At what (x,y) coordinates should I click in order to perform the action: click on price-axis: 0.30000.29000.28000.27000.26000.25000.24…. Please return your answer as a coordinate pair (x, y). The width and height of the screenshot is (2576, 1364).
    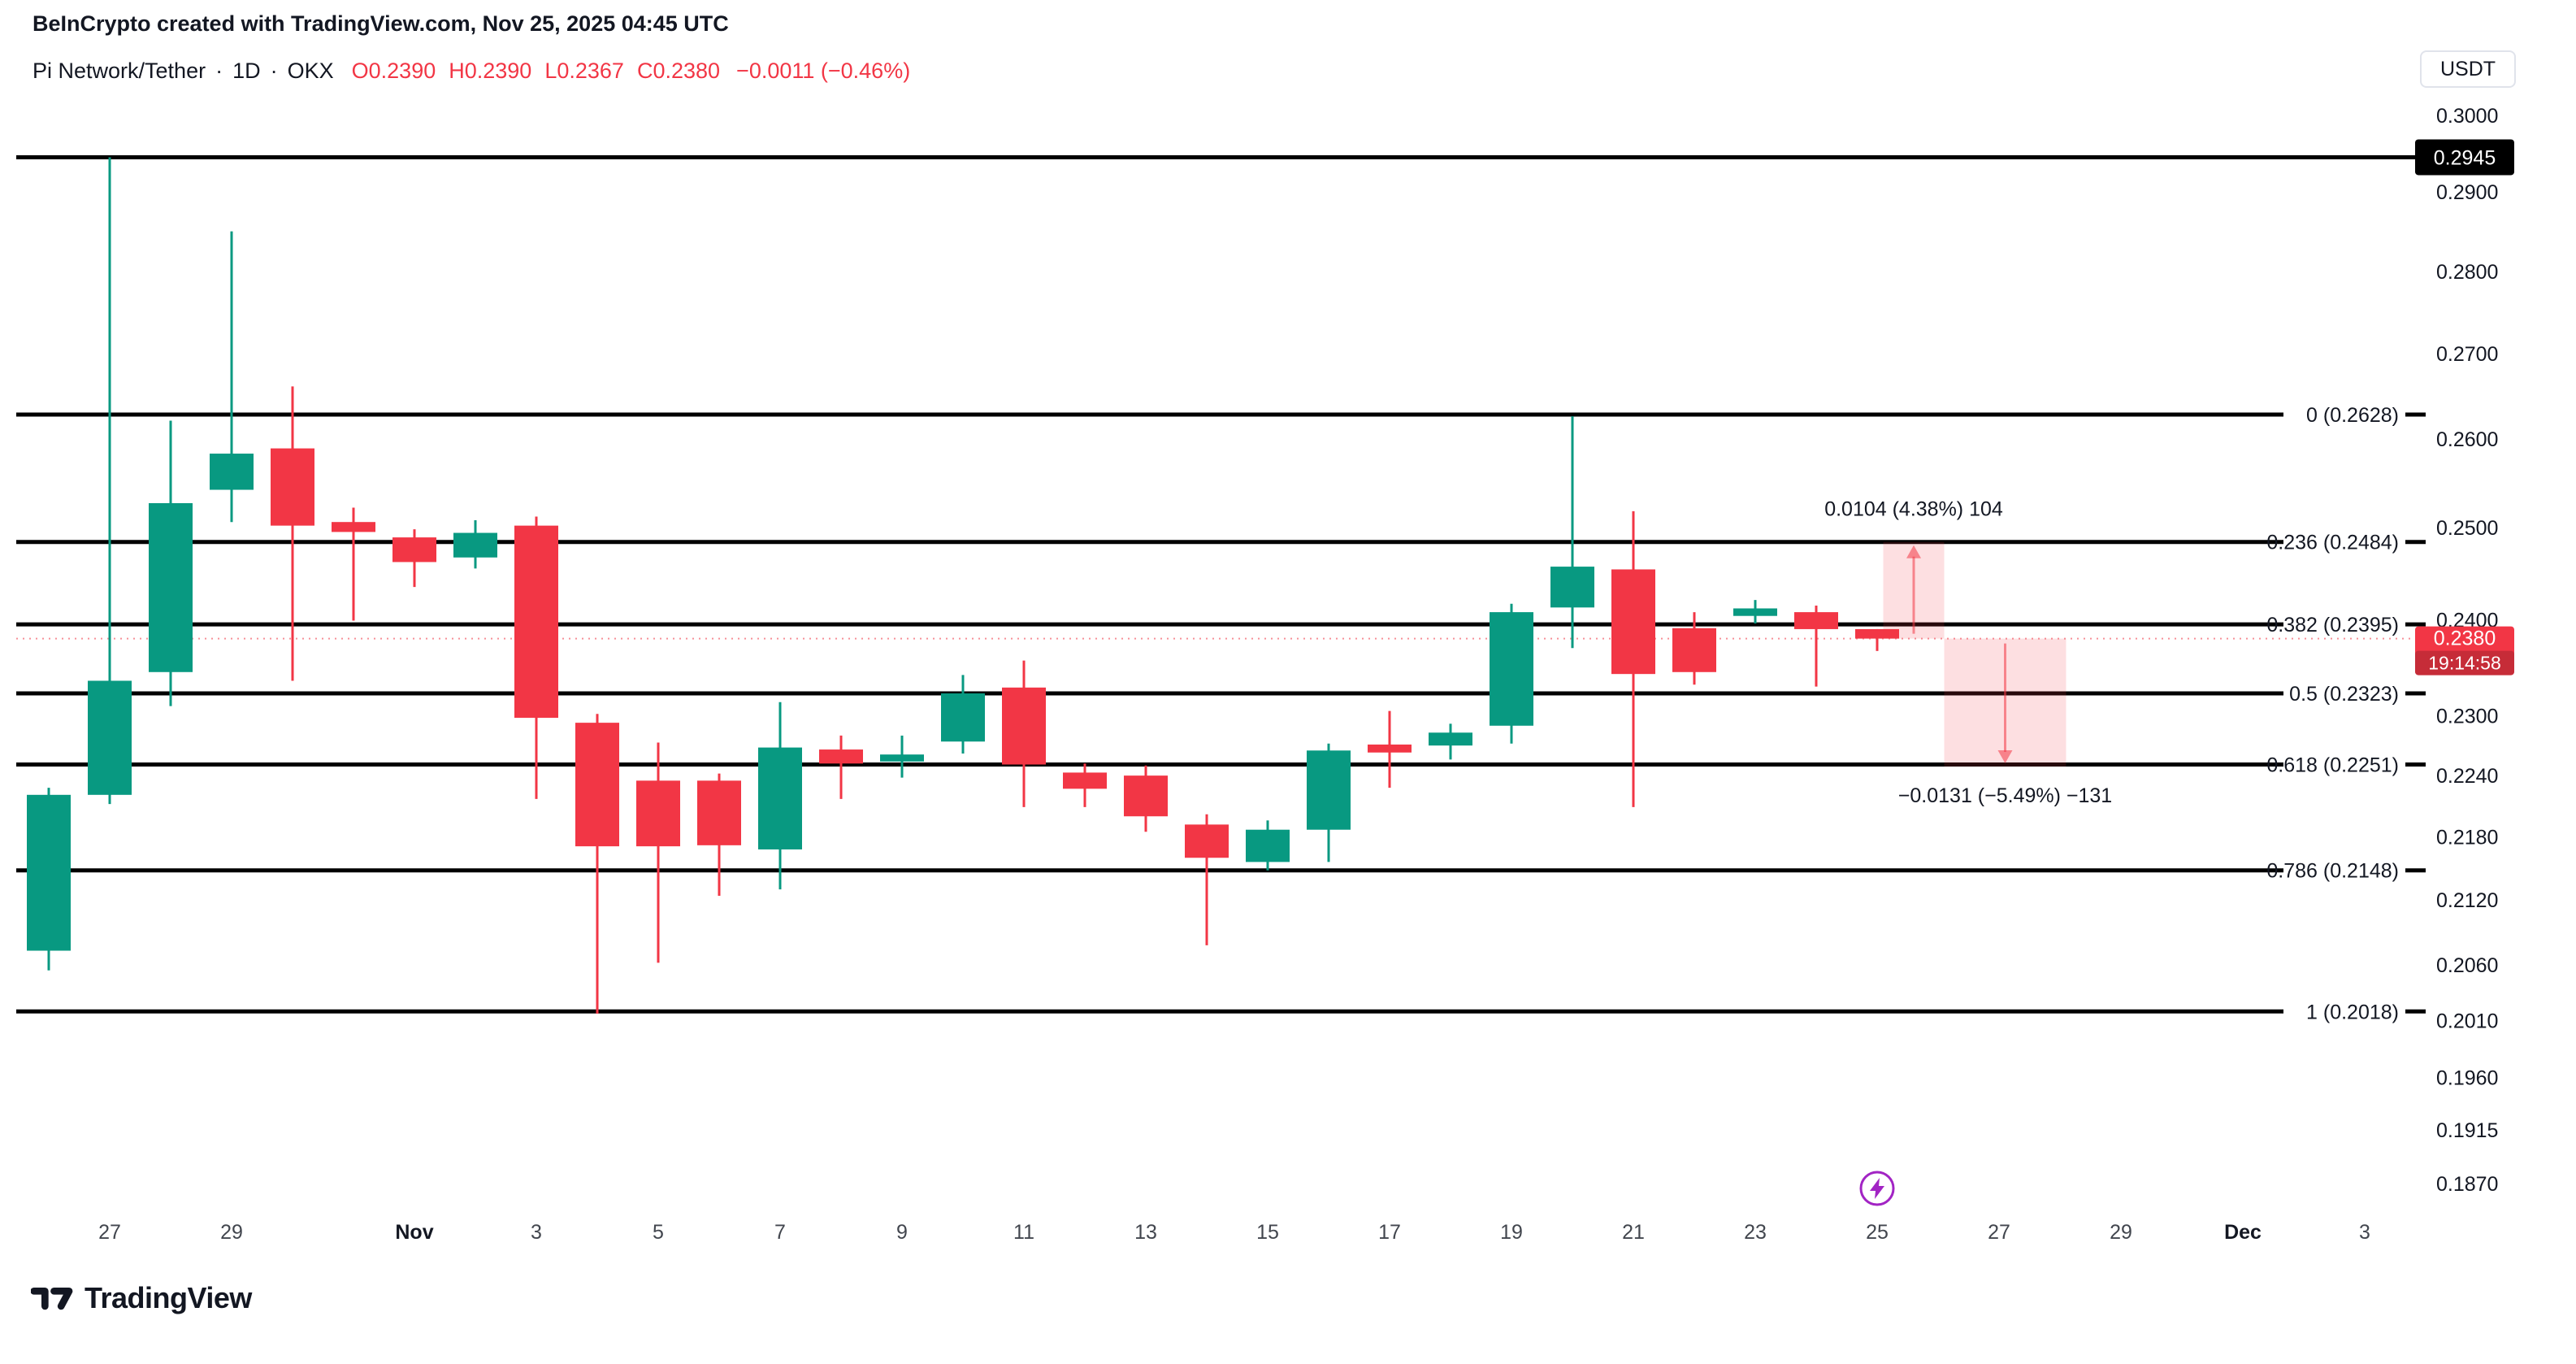
    Looking at the image, I should click on (2465, 650).